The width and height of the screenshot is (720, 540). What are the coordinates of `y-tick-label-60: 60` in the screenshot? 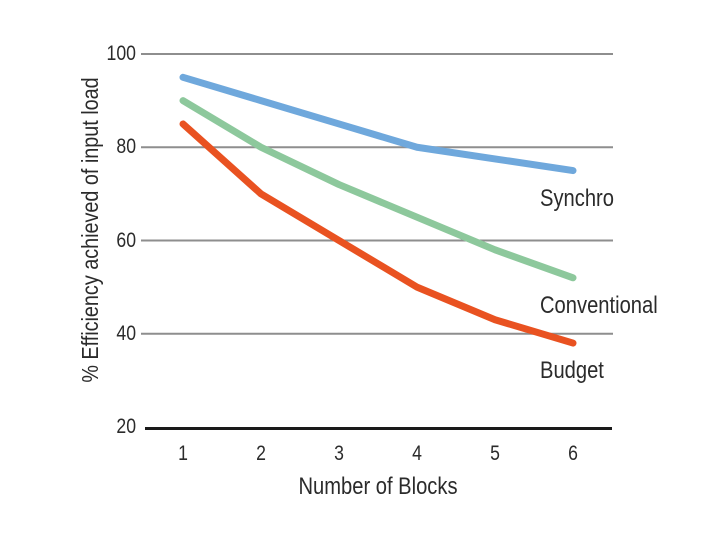 It's located at (126, 240).